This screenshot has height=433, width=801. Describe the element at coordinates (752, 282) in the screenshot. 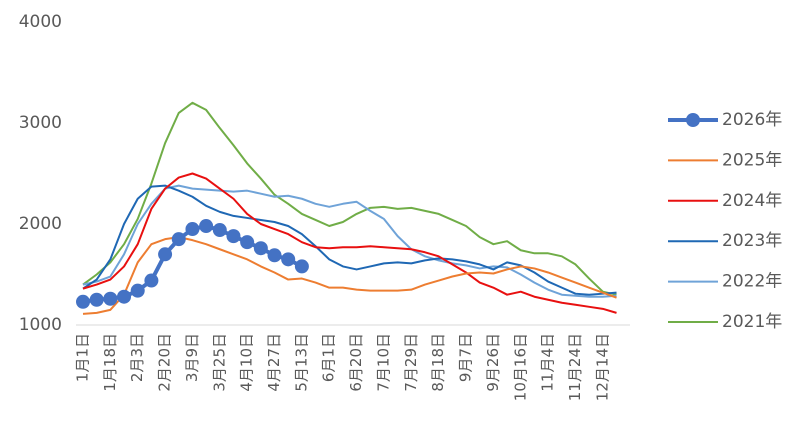

I see `legend-label: 2022年` at that location.